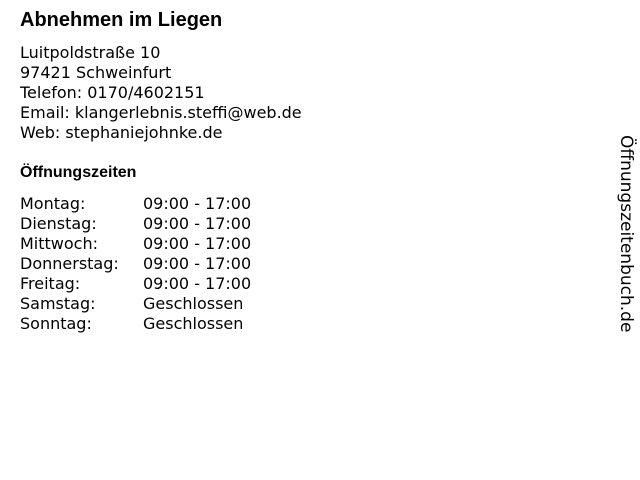  I want to click on hours-row: Mittwoch: 09:00 - 17:00, so click(135, 244).